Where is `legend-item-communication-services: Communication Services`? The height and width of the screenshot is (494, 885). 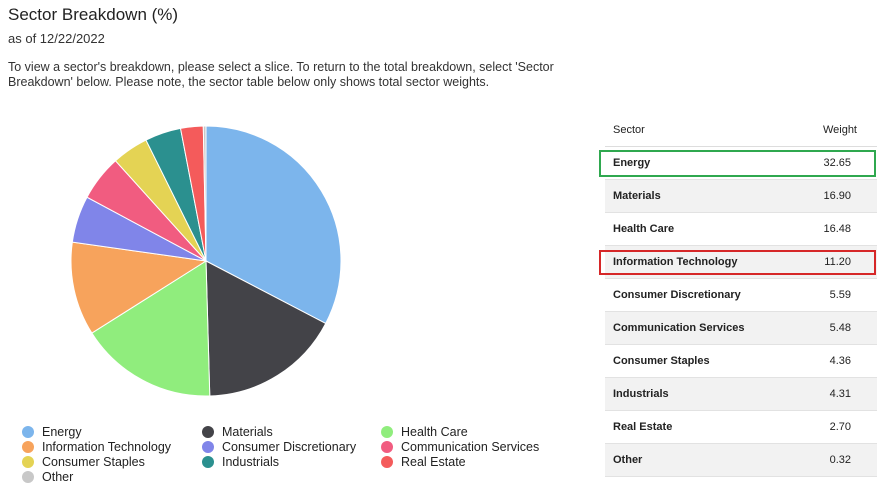
legend-item-communication-services: Communication Services is located at coordinates (460, 447).